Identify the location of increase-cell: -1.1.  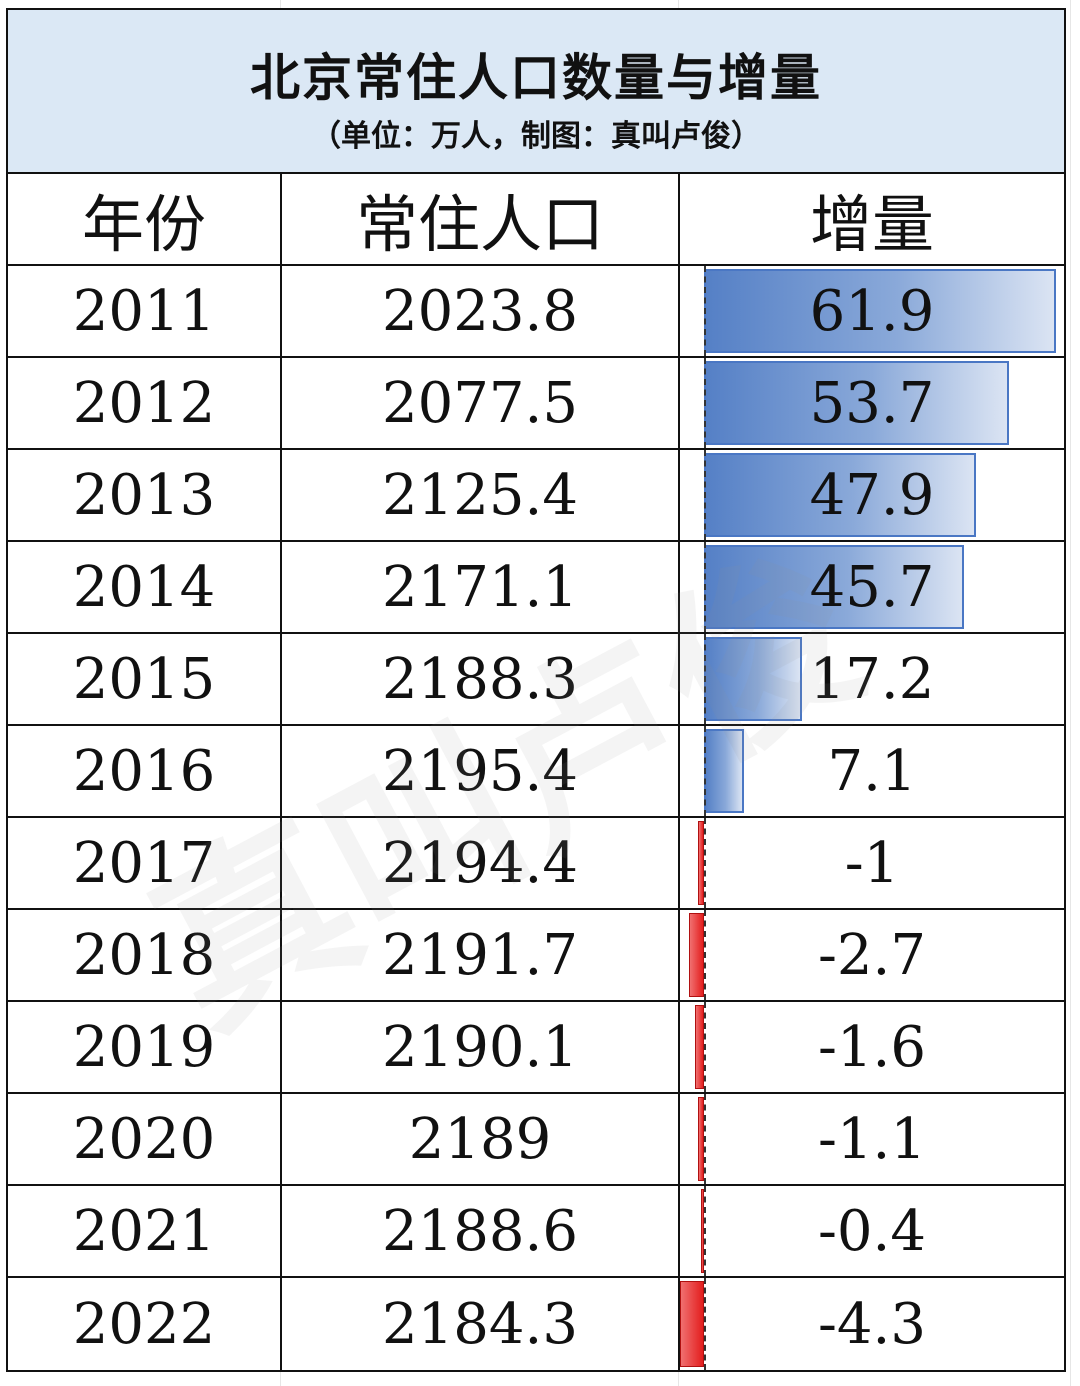
(872, 1139).